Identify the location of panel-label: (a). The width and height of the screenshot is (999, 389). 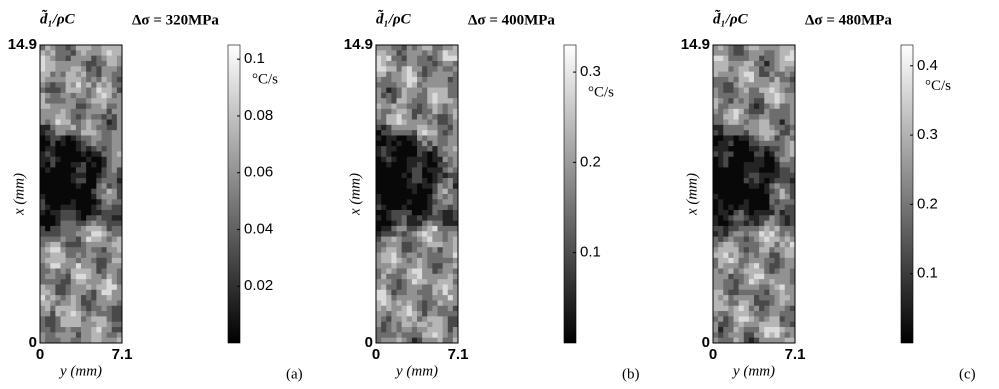
(294, 374).